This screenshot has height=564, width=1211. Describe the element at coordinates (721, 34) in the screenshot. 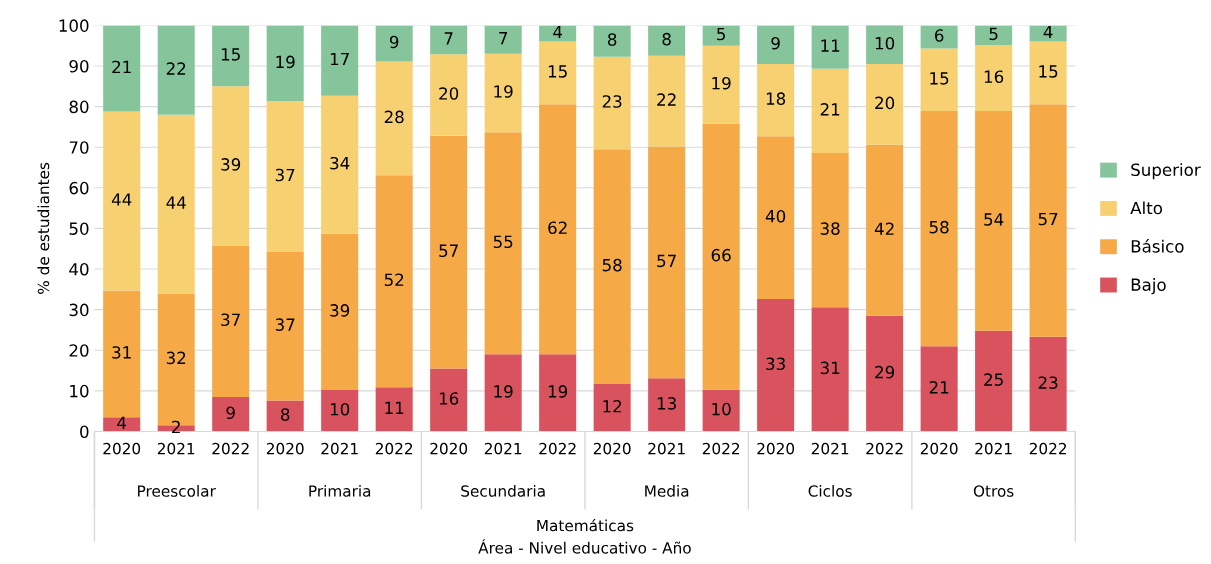

I see `data-label: 5` at that location.